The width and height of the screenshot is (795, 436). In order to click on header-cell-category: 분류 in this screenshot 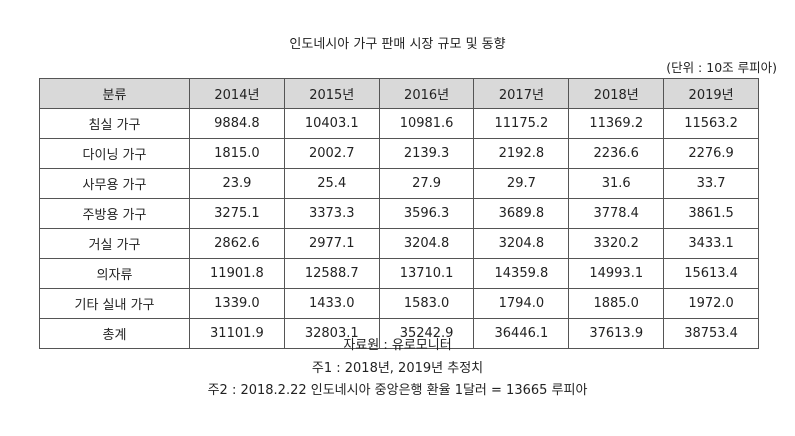, I will do `click(114, 93)`.